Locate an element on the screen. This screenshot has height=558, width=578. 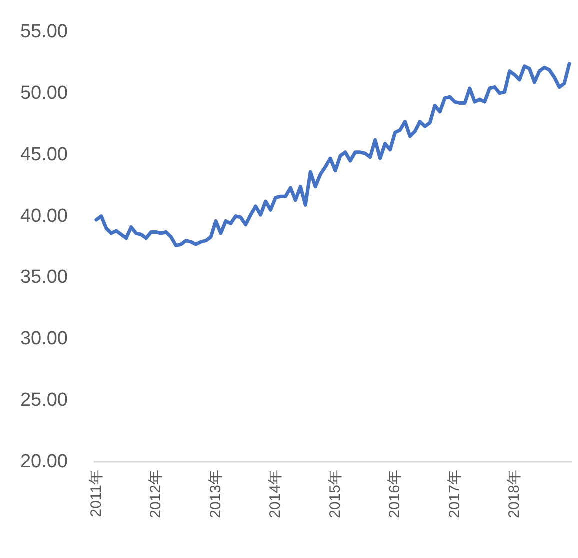
x-tick-label: 2018年 is located at coordinates (515, 494).